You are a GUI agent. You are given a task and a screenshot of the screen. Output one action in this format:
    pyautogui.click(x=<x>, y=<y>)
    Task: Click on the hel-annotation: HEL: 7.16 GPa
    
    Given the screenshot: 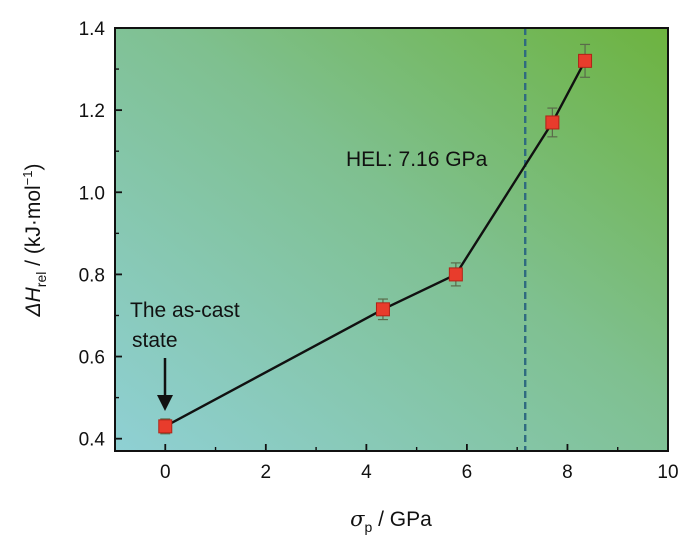 What is the action you would take?
    pyautogui.click(x=417, y=159)
    